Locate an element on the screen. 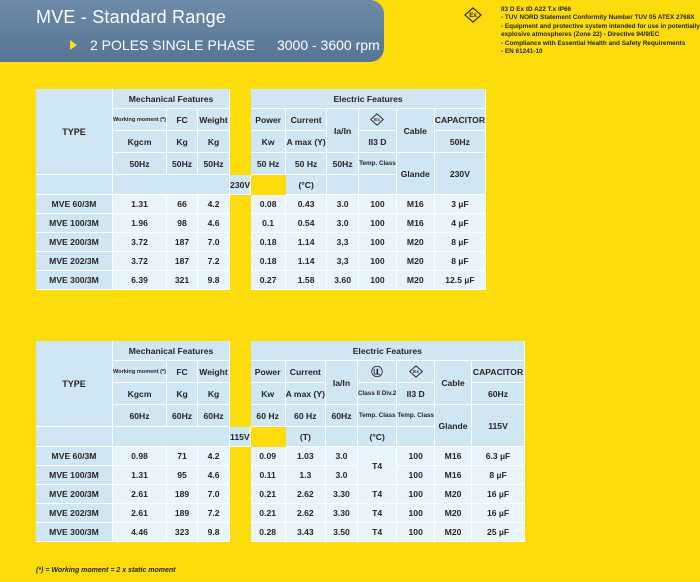 Image resolution: width=700 pixels, height=582 pixels. fc-kg-unit: Kg is located at coordinates (183, 142).